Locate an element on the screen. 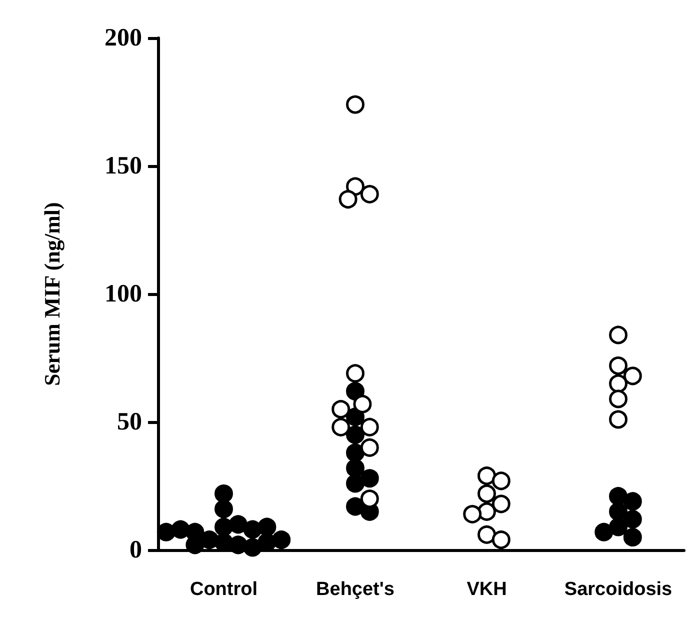  x-tick-label: VKH is located at coordinates (486, 589).